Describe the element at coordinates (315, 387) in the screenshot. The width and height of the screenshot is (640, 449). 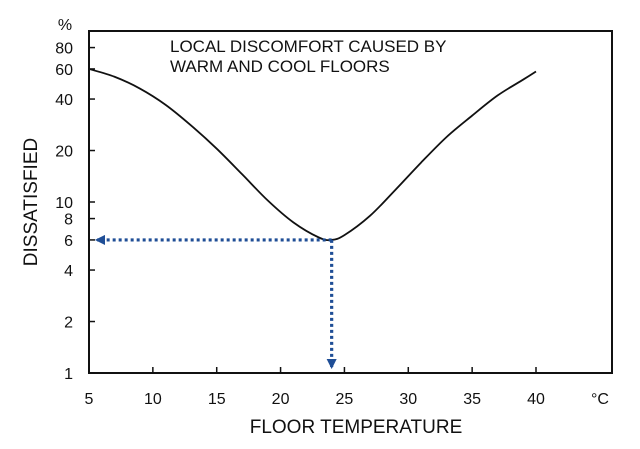
I see `x-axis-ticks: 5 10 15 20 25 30 35 40` at that location.